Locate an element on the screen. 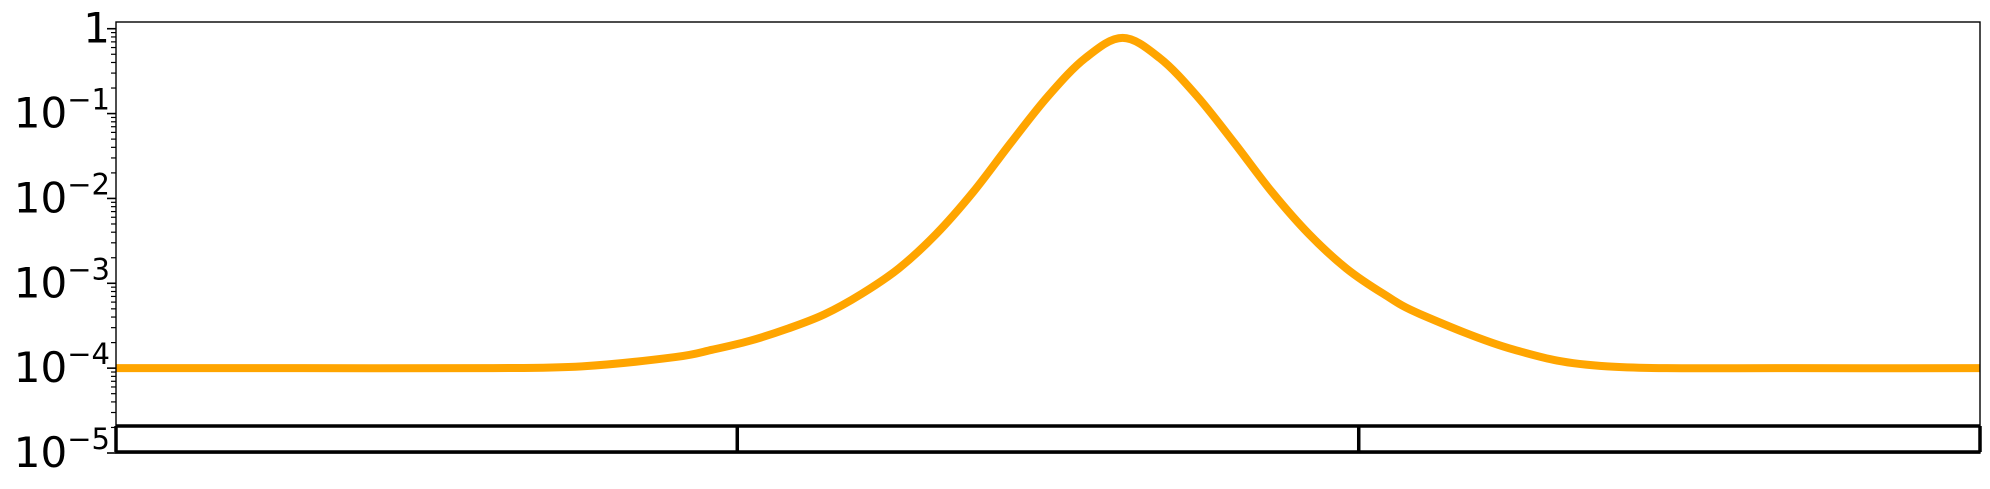 This screenshot has width=1990, height=489. y-tick-label: 10⁻⁵ is located at coordinates (62, 449).